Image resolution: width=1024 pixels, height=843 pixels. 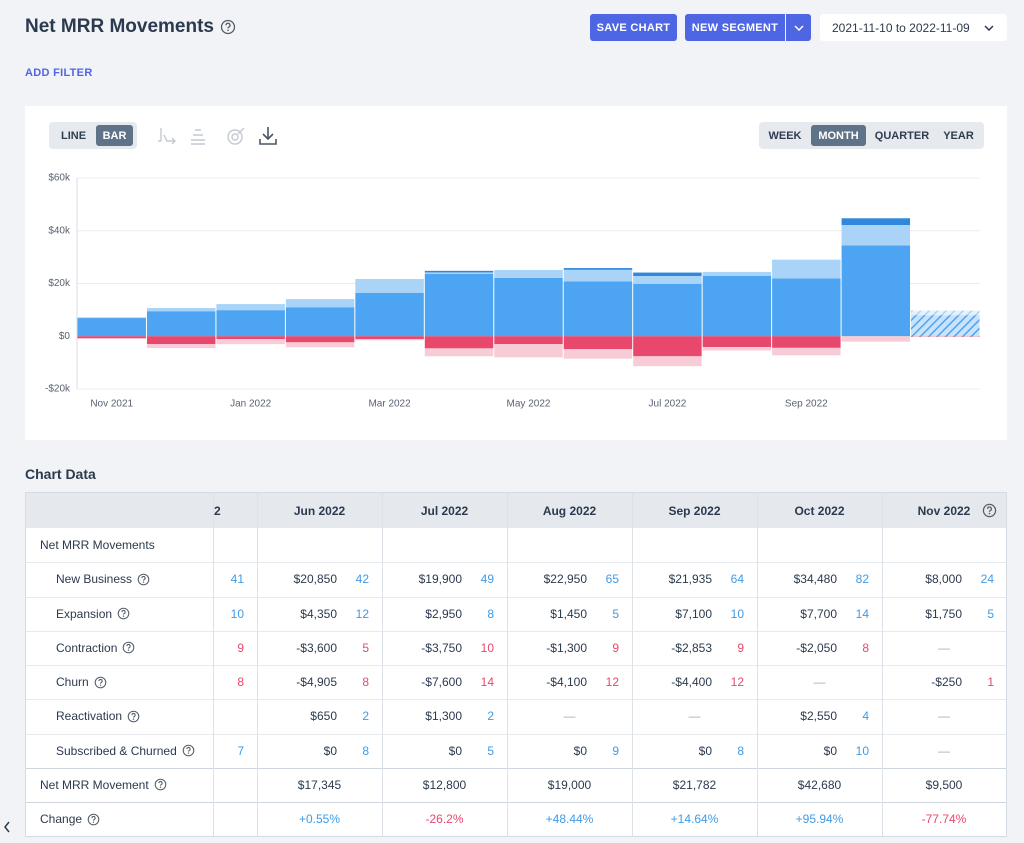 I want to click on value: $42,680, so click(x=819, y=784).